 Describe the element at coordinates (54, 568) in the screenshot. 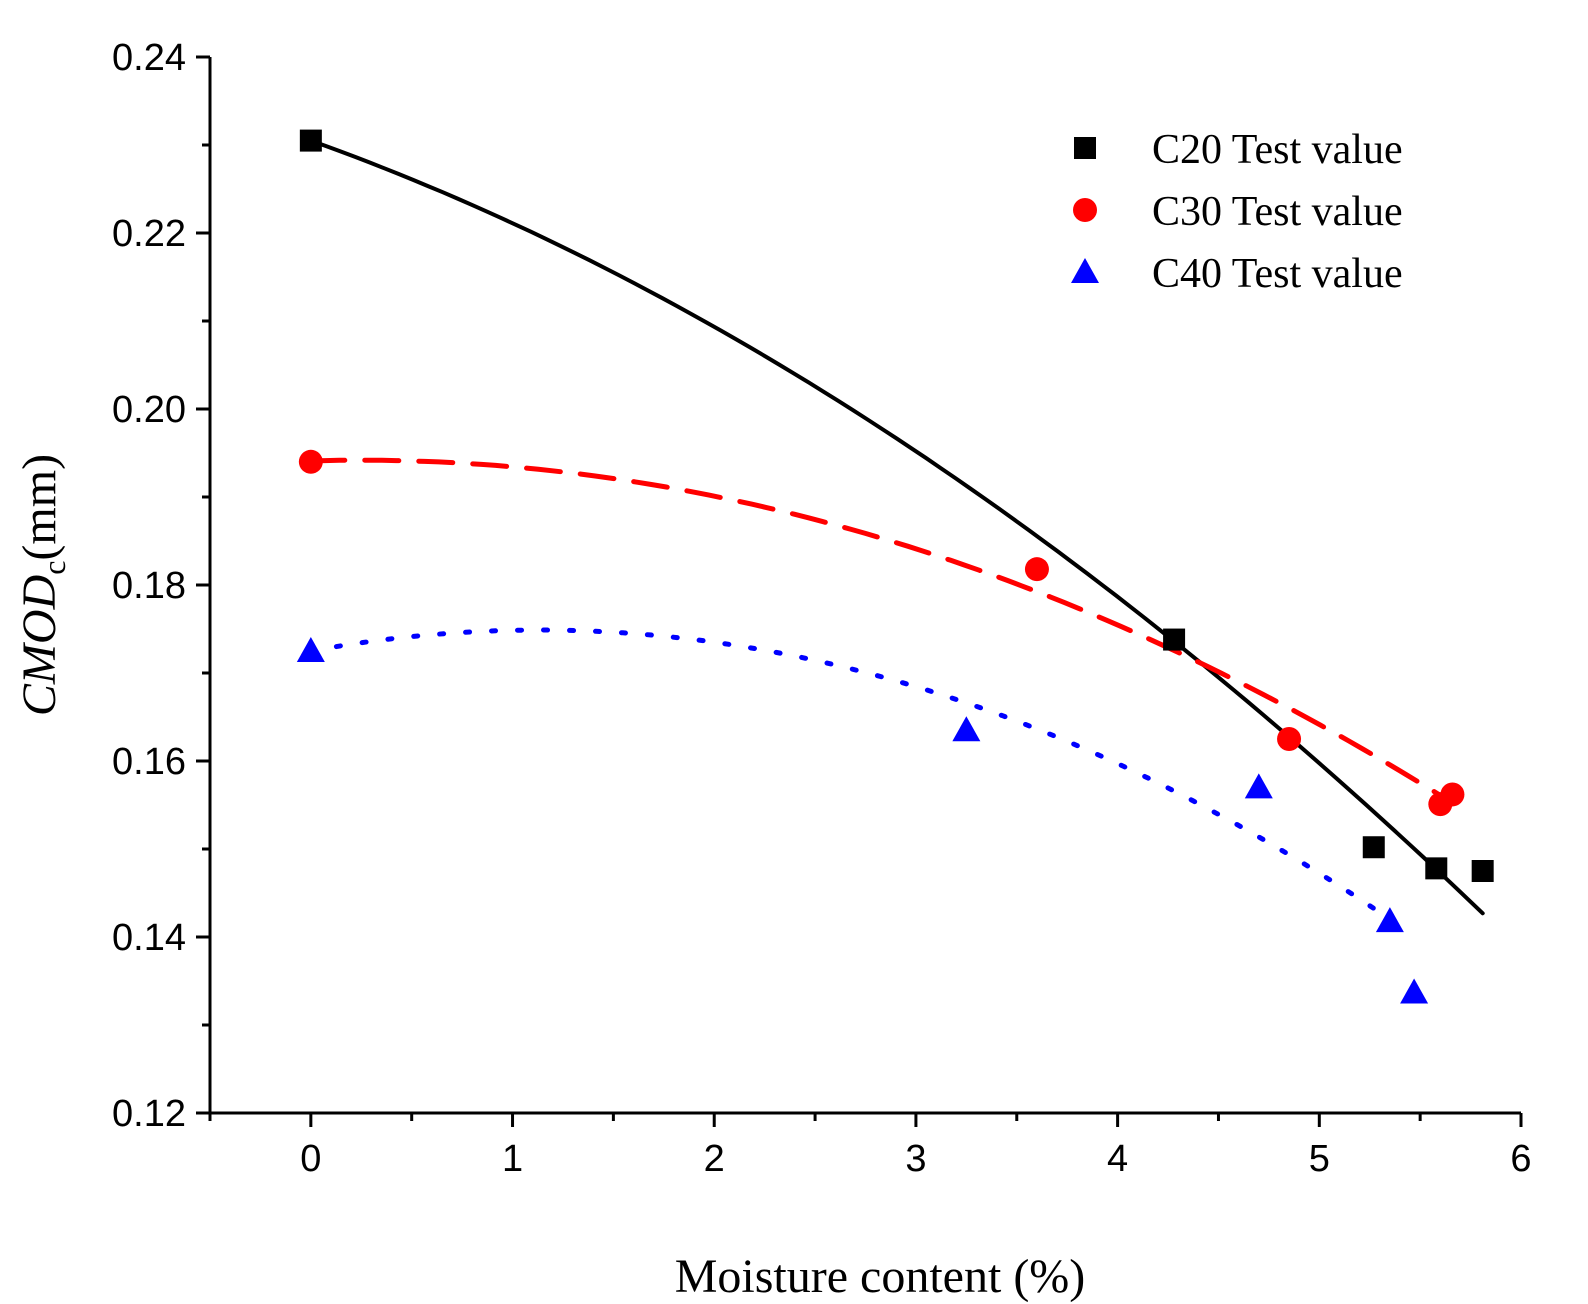

I see `y-axis-label-sub: c` at that location.